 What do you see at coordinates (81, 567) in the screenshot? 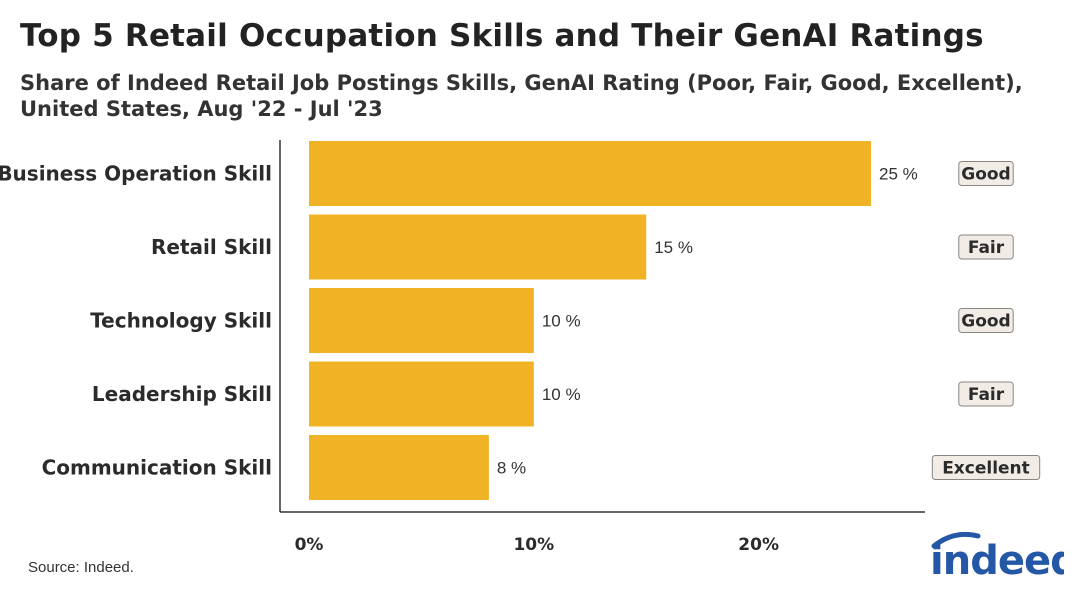
I see `source-note: Source: Indeed.` at bounding box center [81, 567].